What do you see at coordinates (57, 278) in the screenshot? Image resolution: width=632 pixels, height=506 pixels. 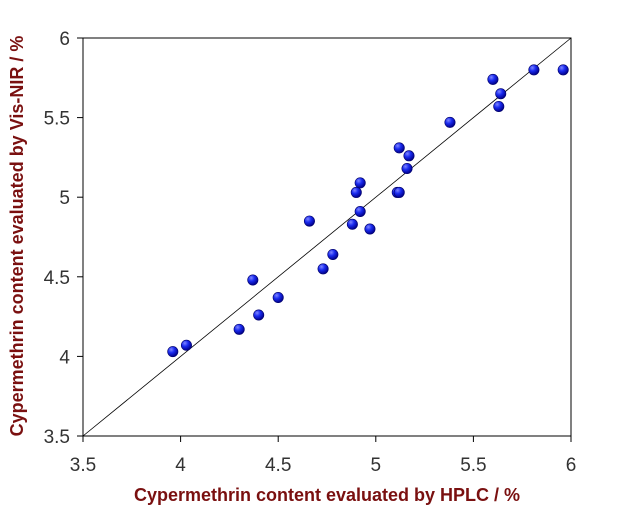 I see `y-tick-label: 4.5` at bounding box center [57, 278].